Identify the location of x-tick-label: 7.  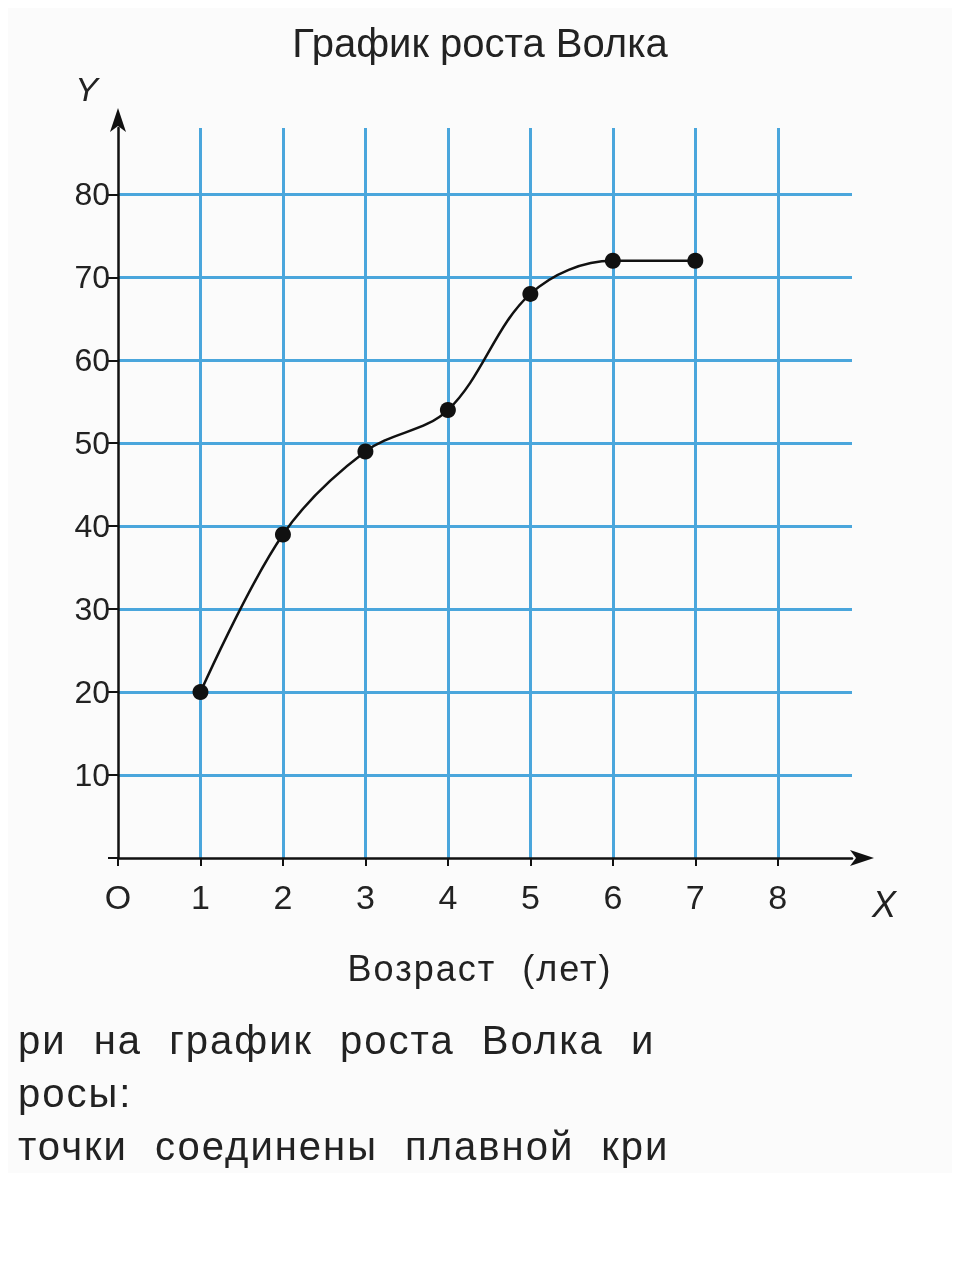
(695, 897).